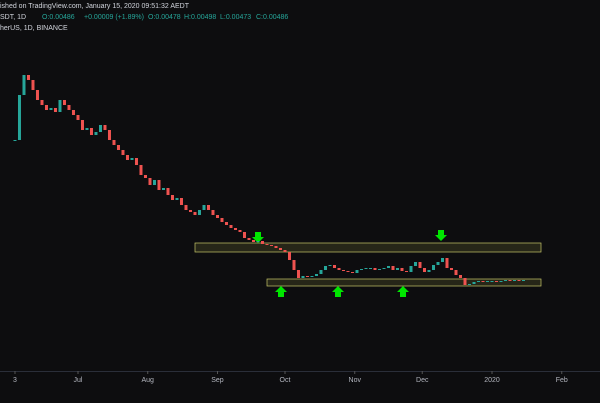  Describe the element at coordinates (349, 263) in the screenshot. I see `arrows` at that location.